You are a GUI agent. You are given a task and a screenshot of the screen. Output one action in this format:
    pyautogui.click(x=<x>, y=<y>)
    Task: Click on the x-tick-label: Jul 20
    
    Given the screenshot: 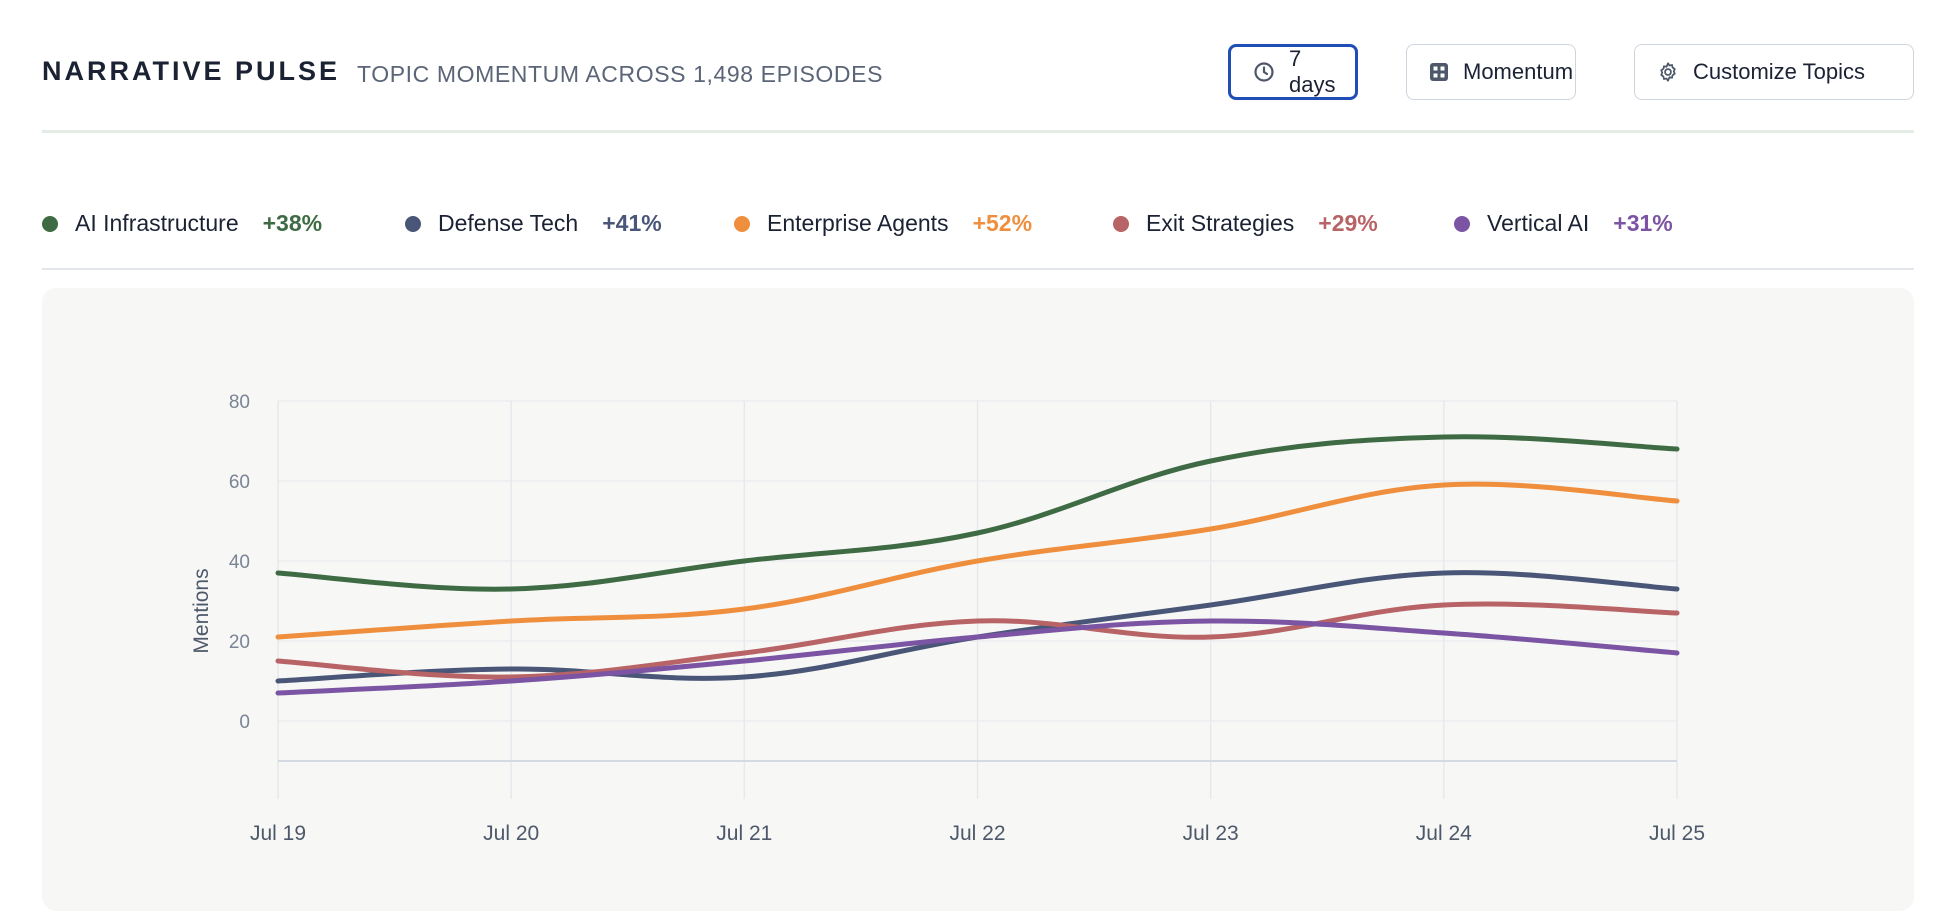 What is the action you would take?
    pyautogui.click(x=511, y=833)
    